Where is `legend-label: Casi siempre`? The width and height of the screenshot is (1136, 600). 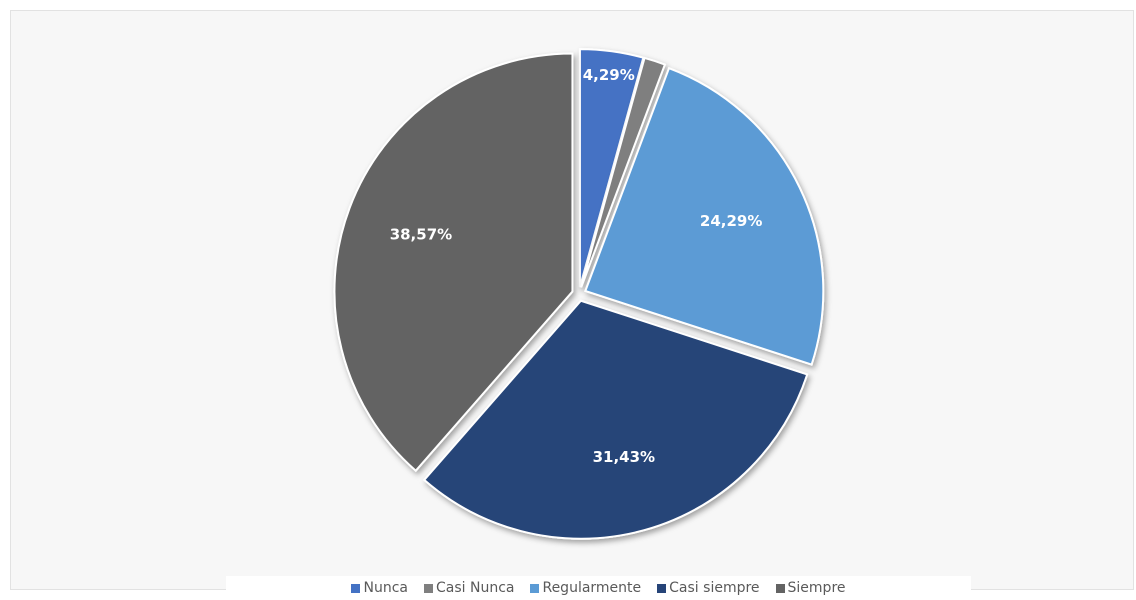 legend-label: Casi siempre is located at coordinates (714, 588).